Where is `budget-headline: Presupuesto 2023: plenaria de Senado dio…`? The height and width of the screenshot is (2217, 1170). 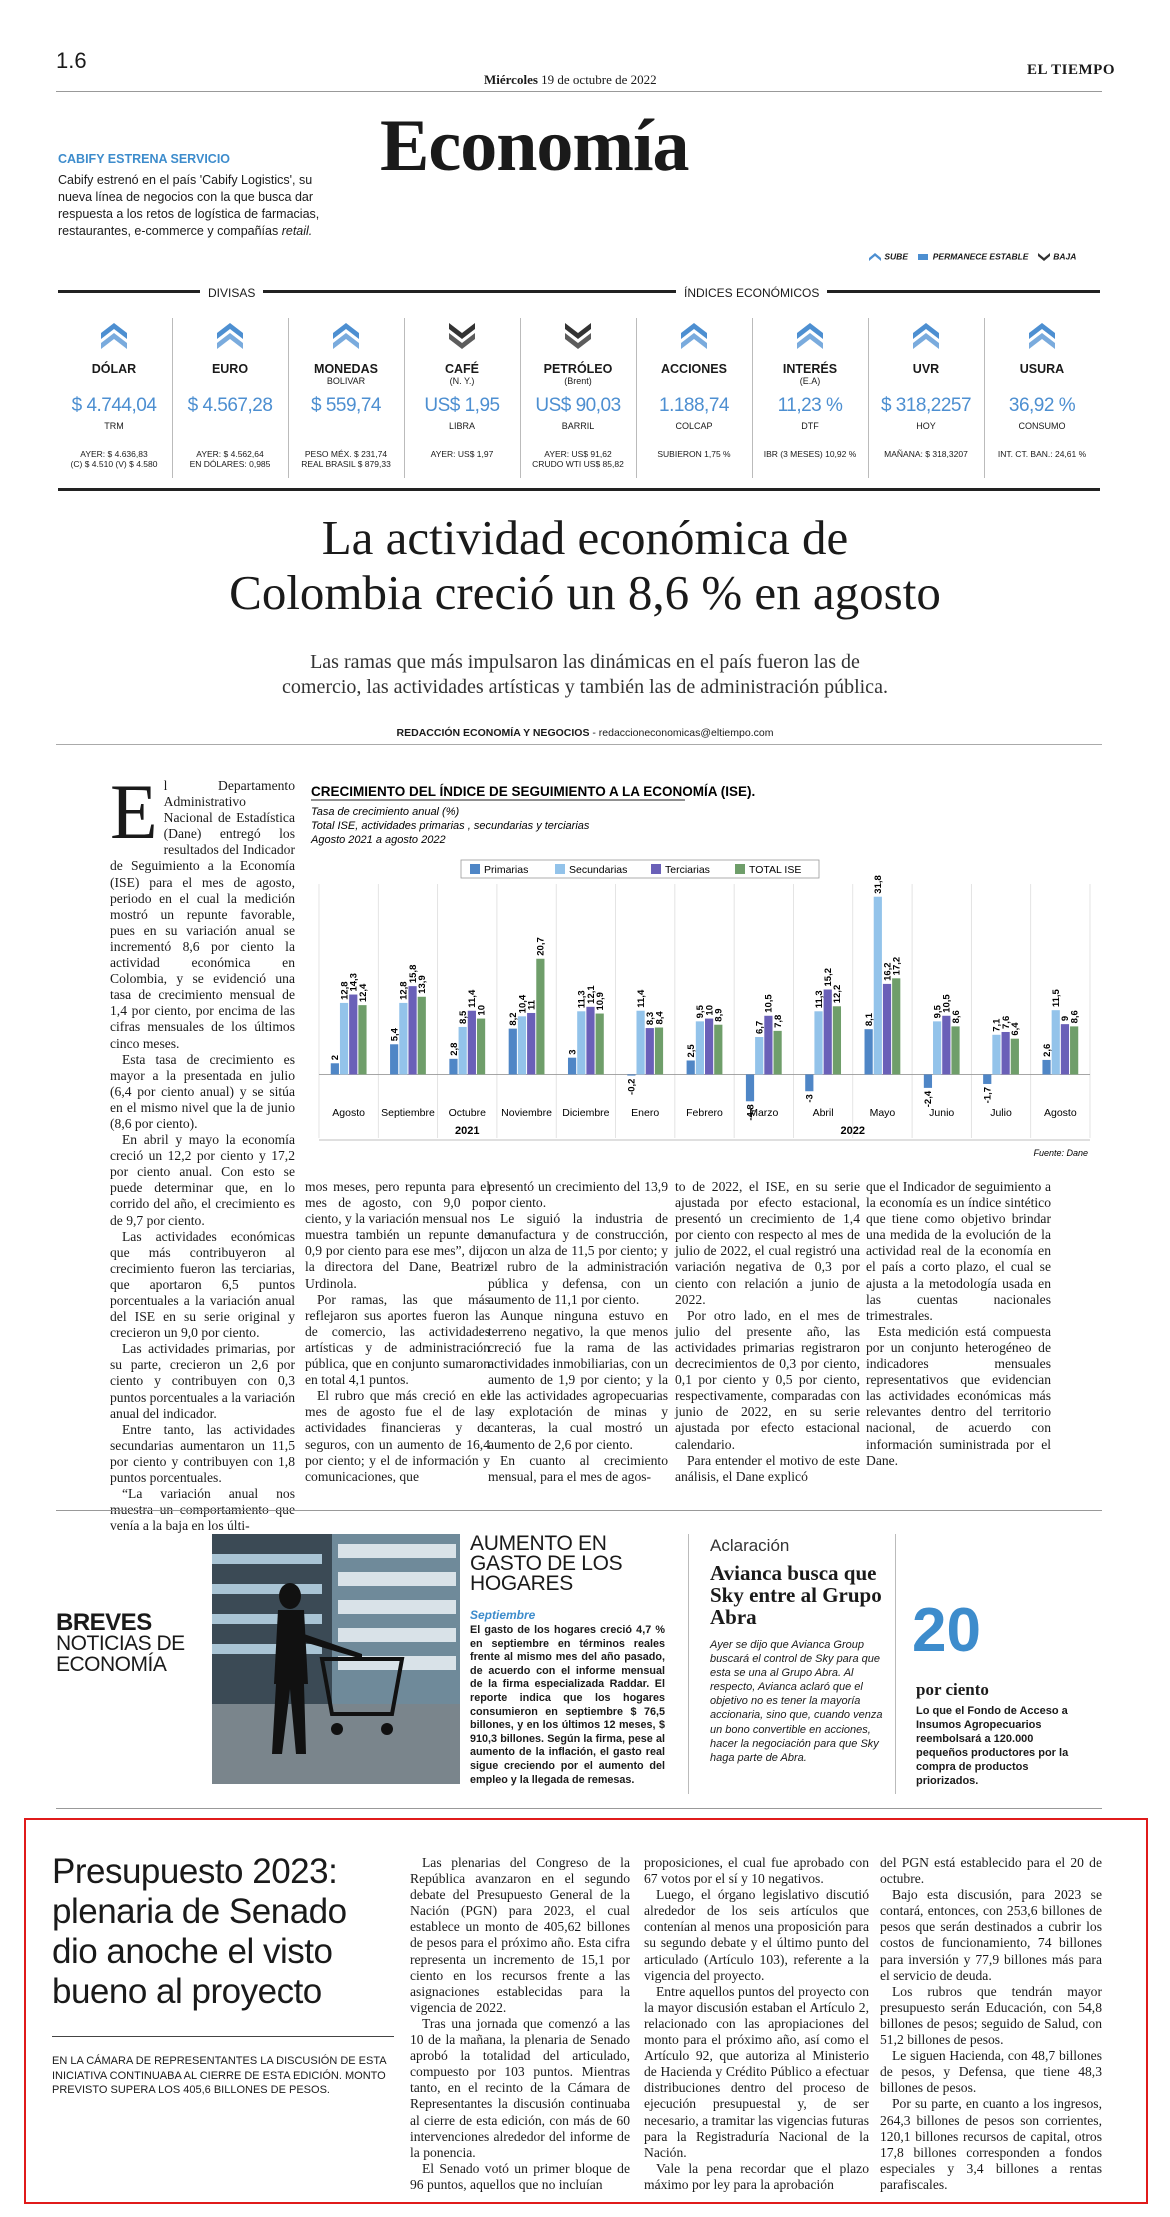
budget-headline: Presupuesto 2023: plenaria de Senado dio… is located at coordinates (199, 1931).